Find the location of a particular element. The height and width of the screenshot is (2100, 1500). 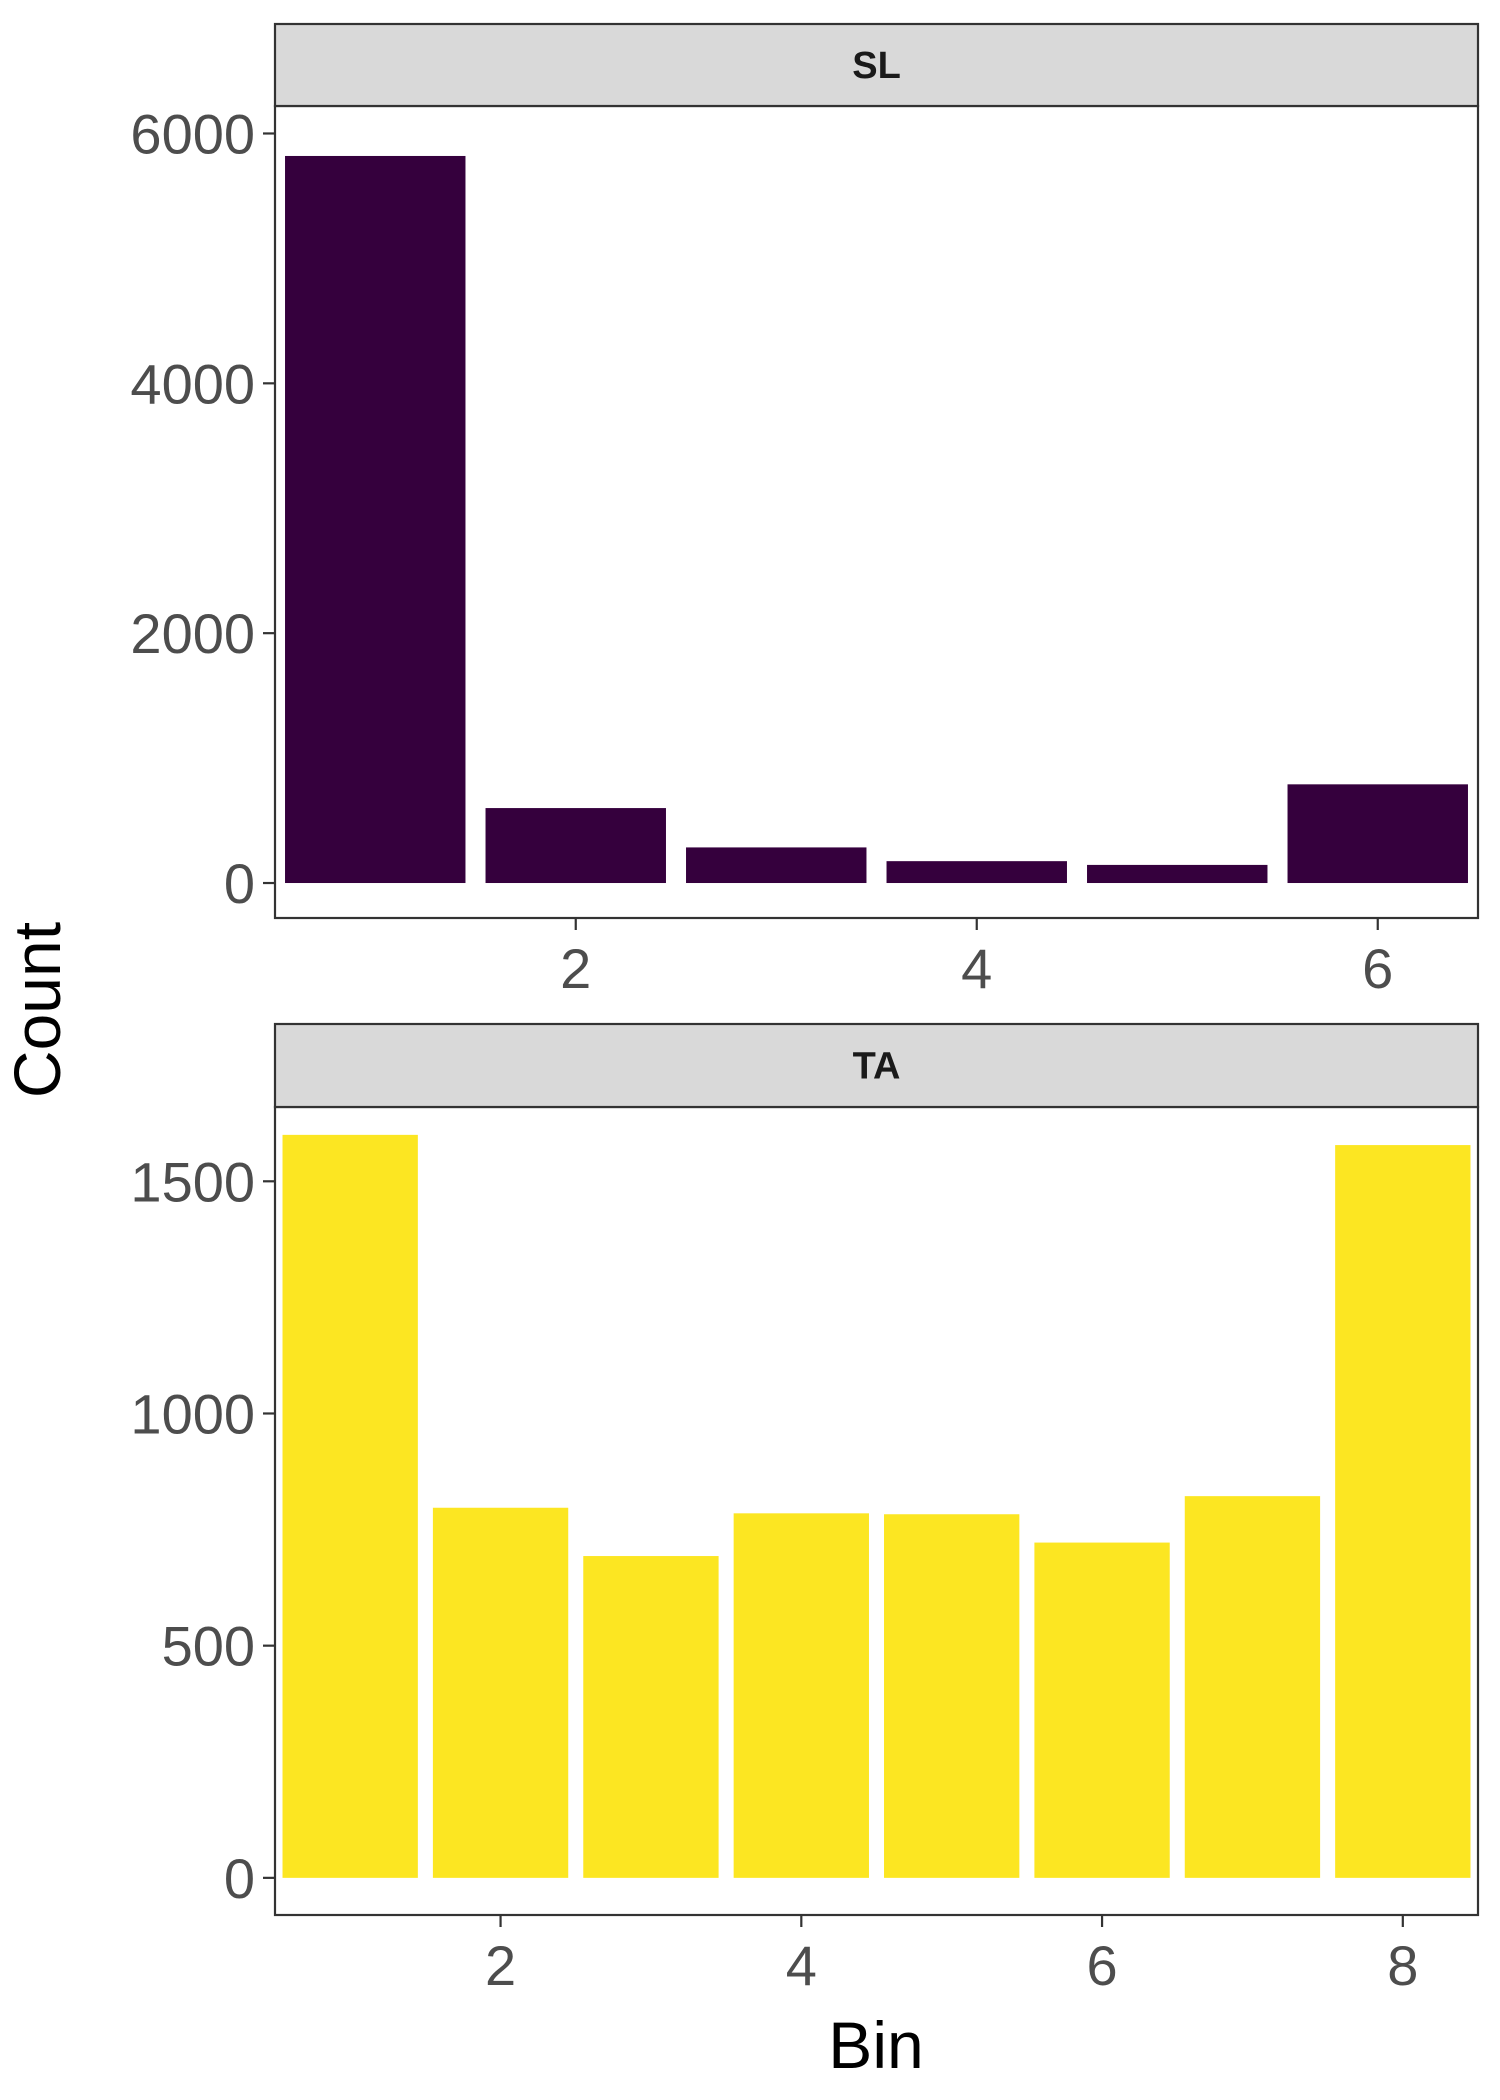

y-tick-label-ta-0: 0 is located at coordinates (239, 1878).